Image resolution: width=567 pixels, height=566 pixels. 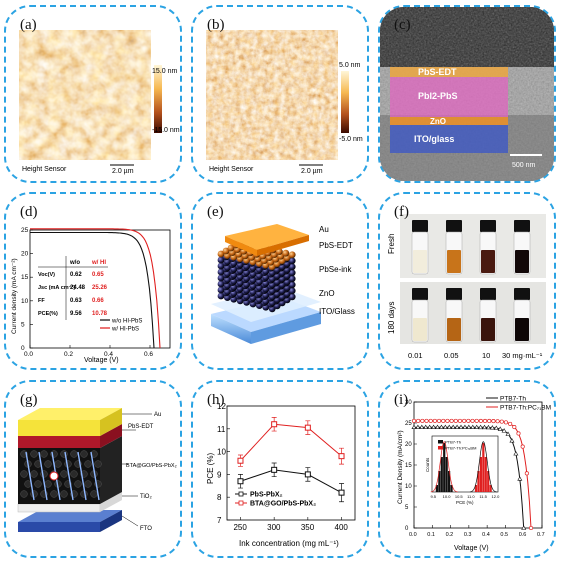 I want to click on y-tick-label: 10, so click(x=221, y=451).